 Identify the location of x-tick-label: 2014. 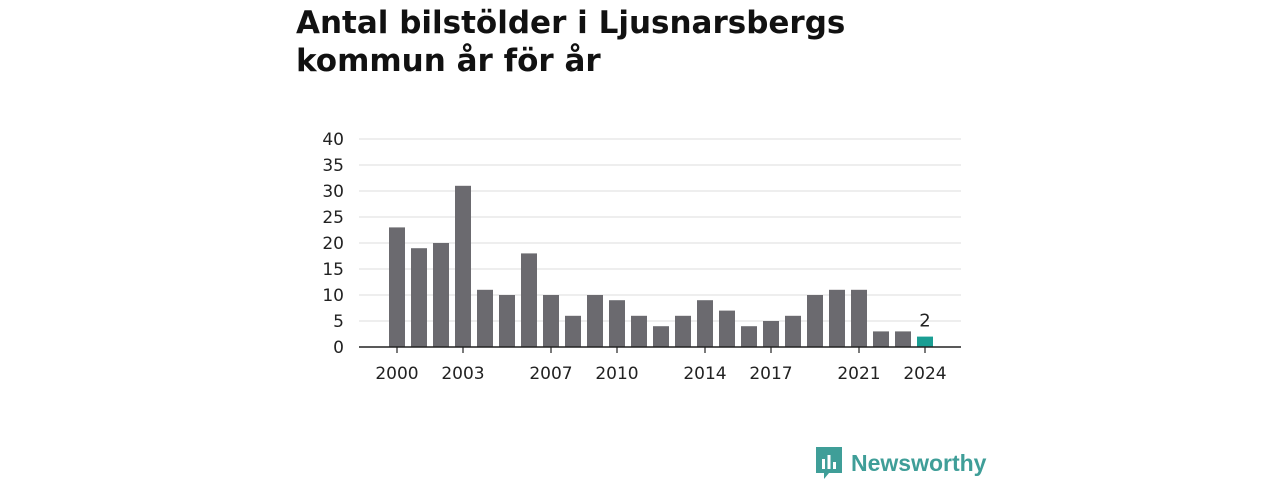
(704, 374).